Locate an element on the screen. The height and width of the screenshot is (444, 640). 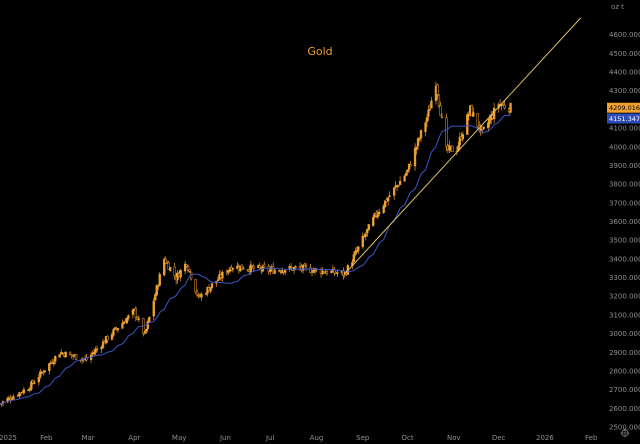
y-tick-label: 4400.0000 is located at coordinates (624, 73).